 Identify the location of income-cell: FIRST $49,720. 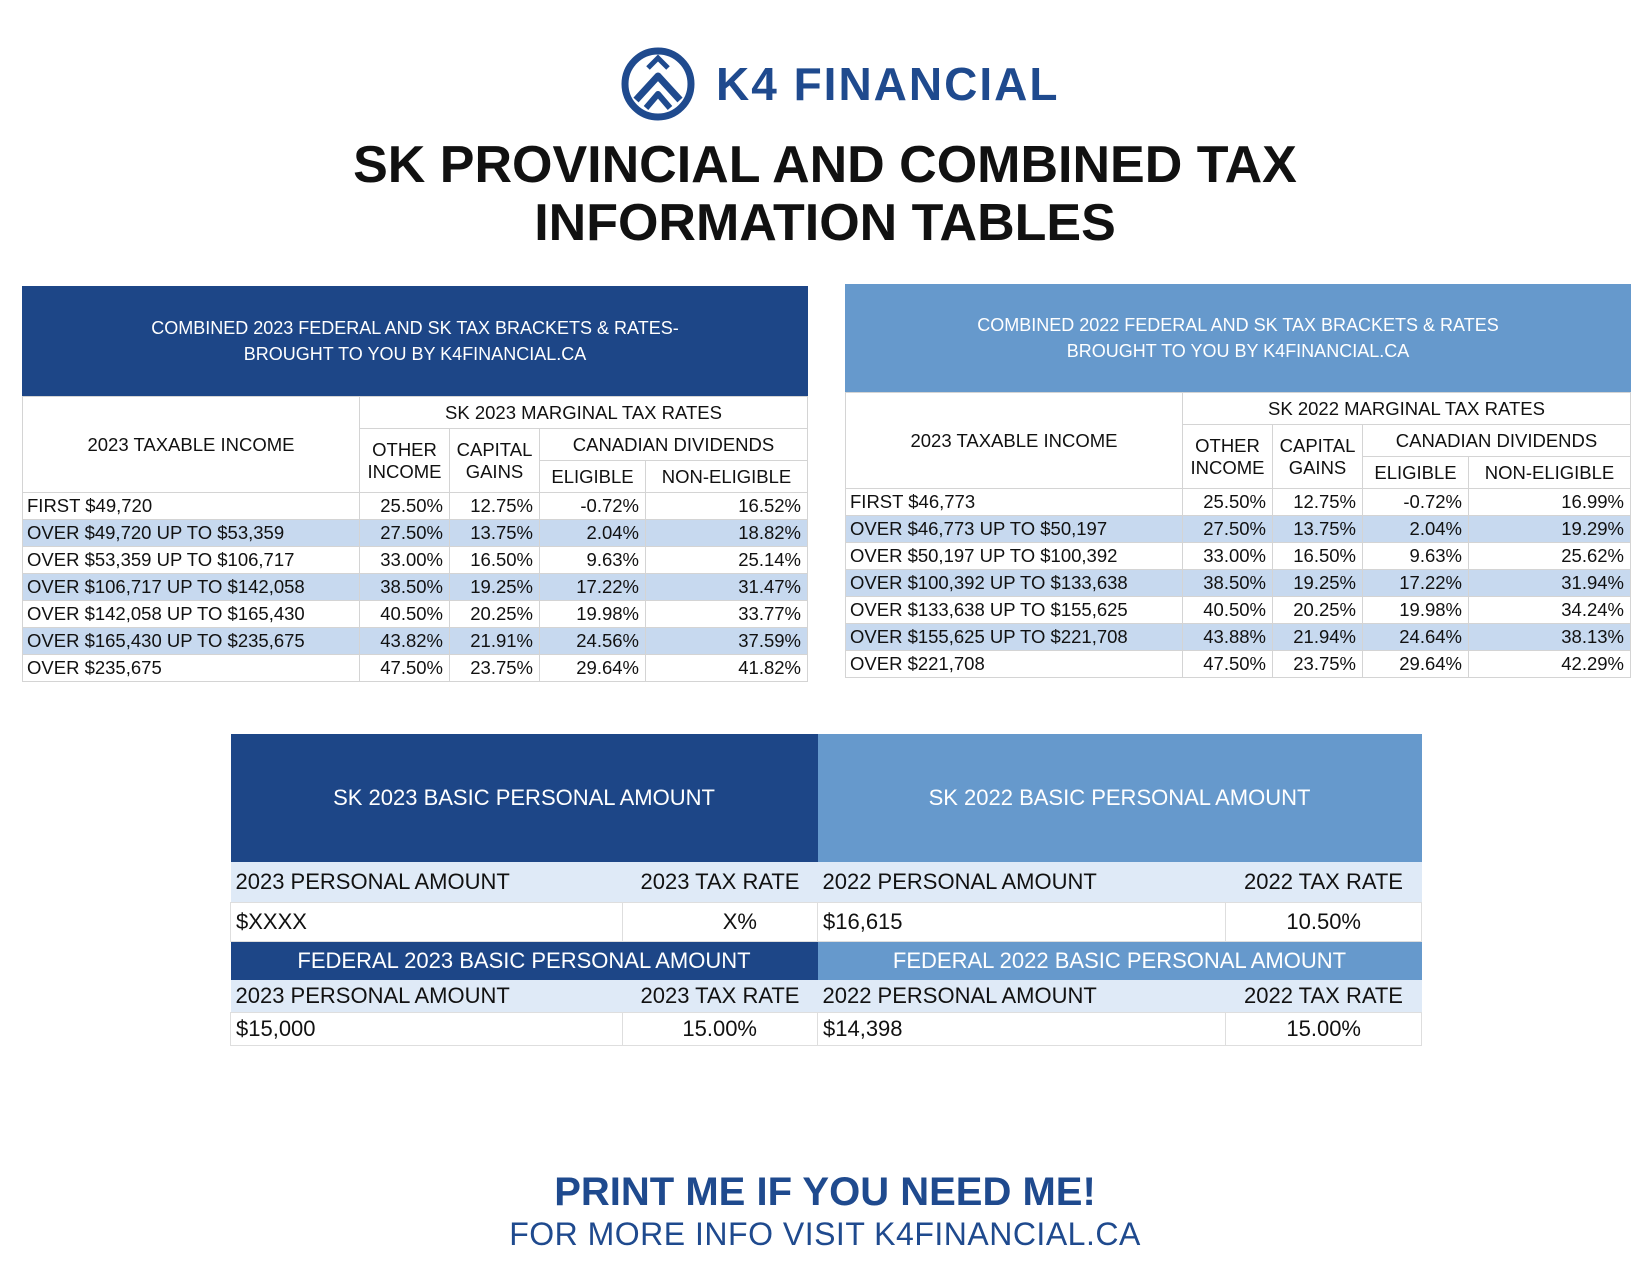
(191, 506).